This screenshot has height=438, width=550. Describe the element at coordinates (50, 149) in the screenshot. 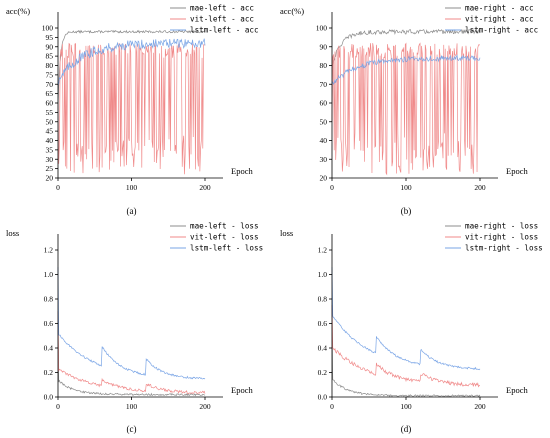

I see `y-tick-label: 35` at that location.